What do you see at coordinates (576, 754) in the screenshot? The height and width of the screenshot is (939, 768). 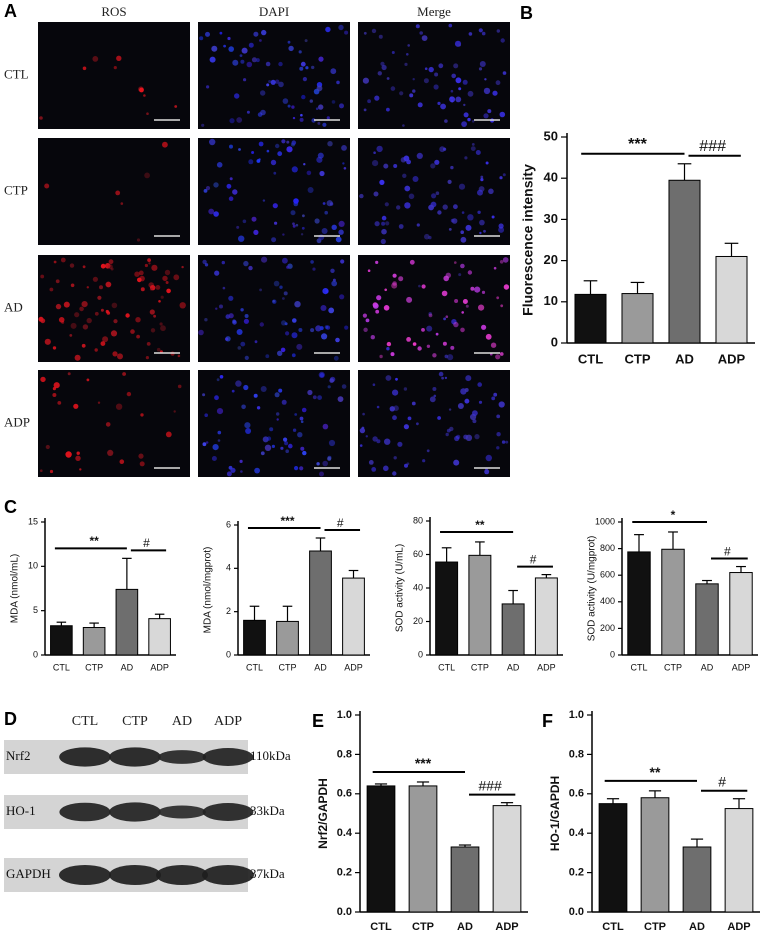 I see `y-tick-label: 0.8` at bounding box center [576, 754].